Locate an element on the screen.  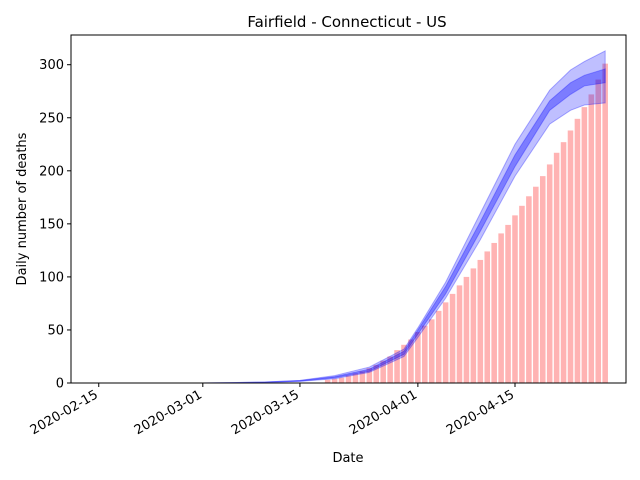
x-tick-label: 2020-04-01 is located at coordinates (383, 412).